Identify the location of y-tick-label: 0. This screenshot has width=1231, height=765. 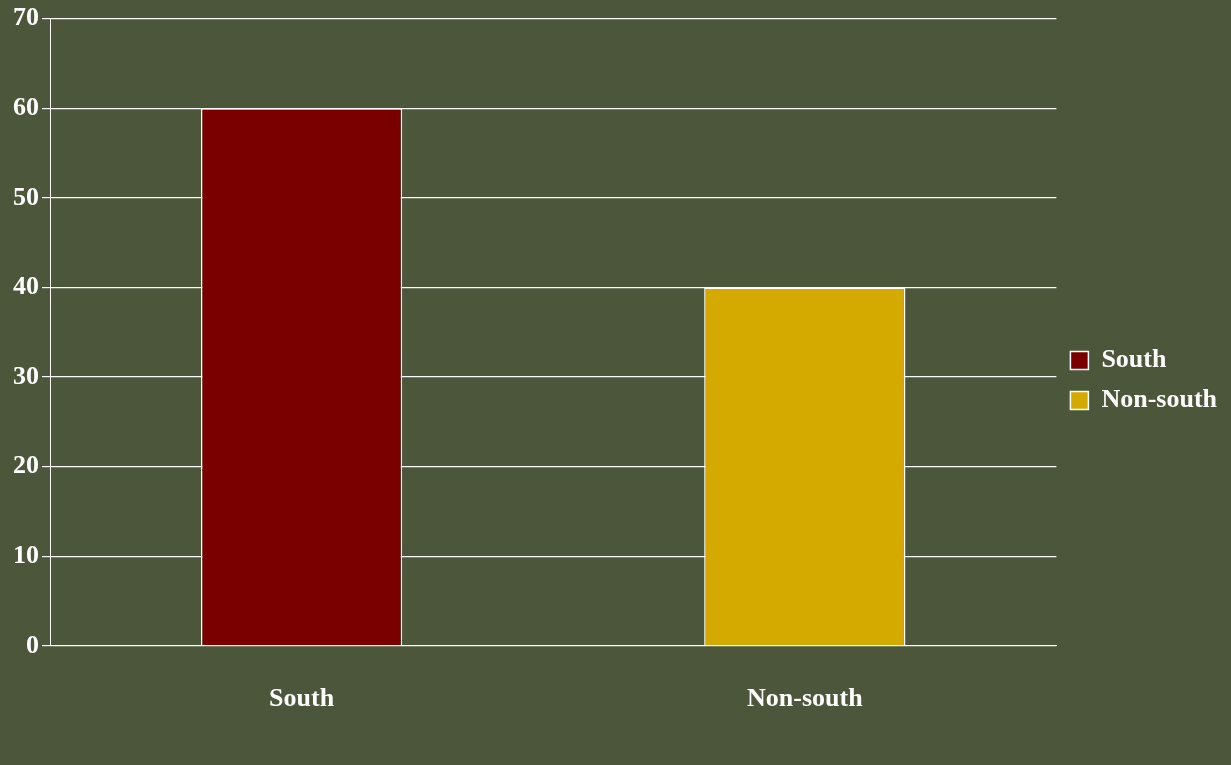
(32, 644).